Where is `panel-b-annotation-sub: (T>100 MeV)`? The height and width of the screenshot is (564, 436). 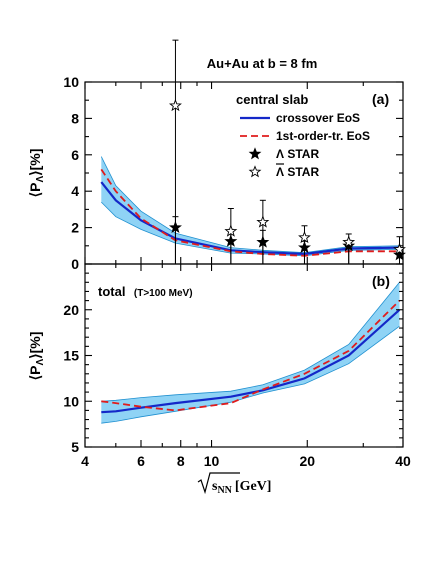 panel-b-annotation-sub: (T>100 MeV) is located at coordinates (163, 293).